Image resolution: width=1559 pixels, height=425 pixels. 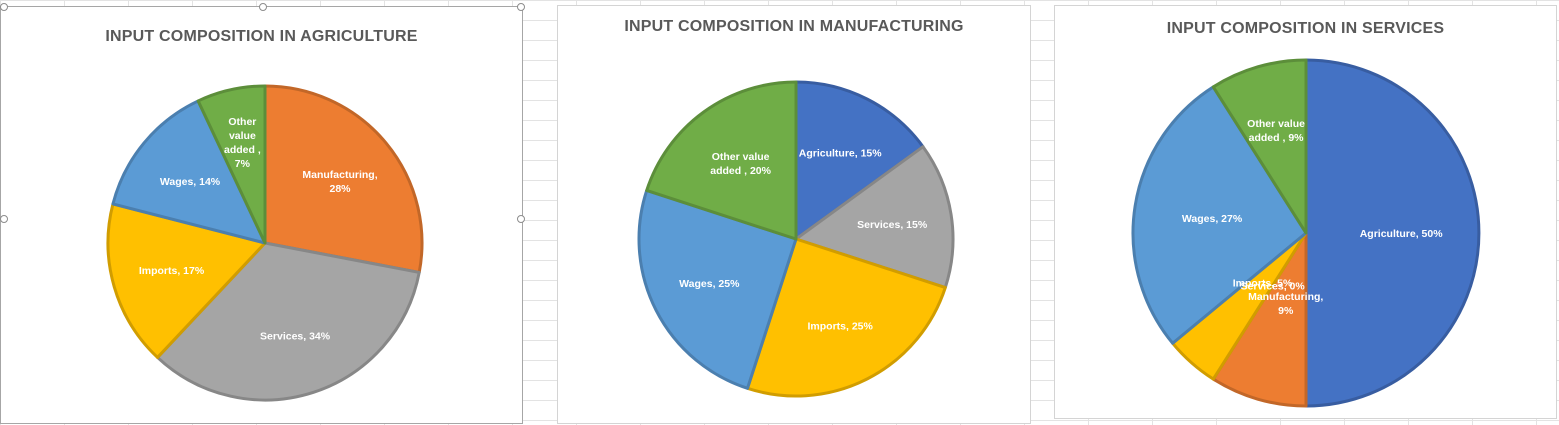 I want to click on resize-handle-top-right, so click(x=521, y=7).